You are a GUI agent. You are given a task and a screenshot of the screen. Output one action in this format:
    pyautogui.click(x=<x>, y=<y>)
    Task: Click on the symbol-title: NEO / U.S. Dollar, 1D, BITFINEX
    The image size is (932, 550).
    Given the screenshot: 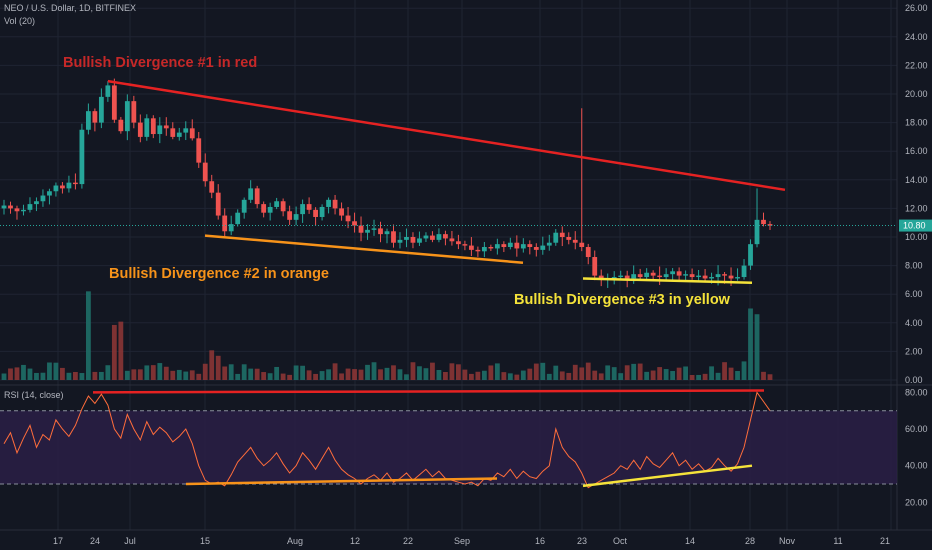 What is the action you would take?
    pyautogui.click(x=70, y=8)
    